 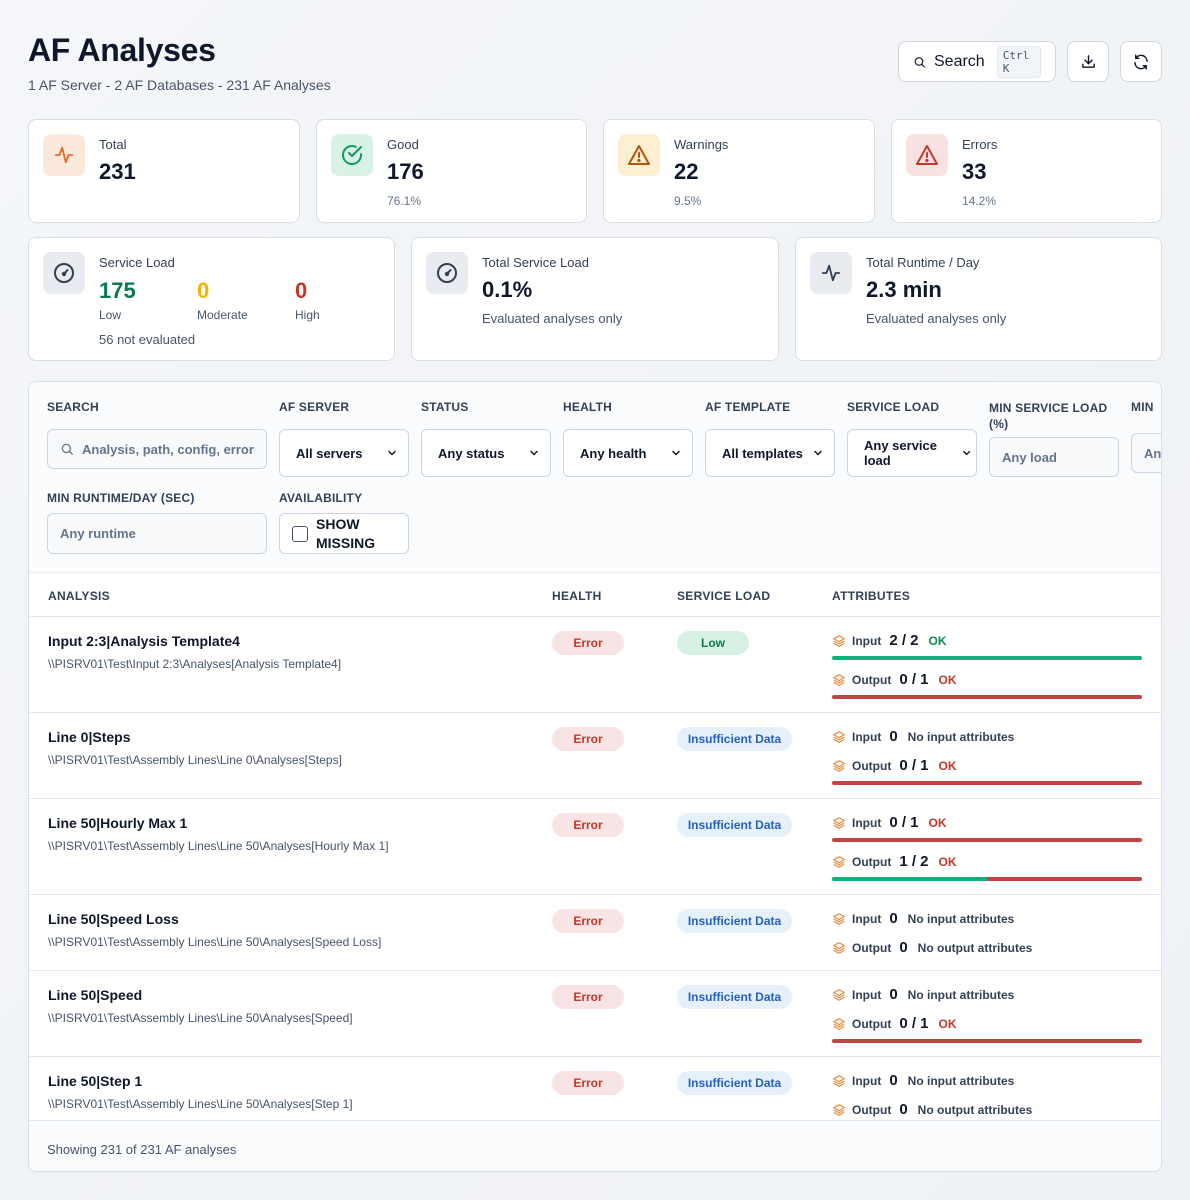 What do you see at coordinates (937, 640) in the screenshot?
I see `input-status: OK` at bounding box center [937, 640].